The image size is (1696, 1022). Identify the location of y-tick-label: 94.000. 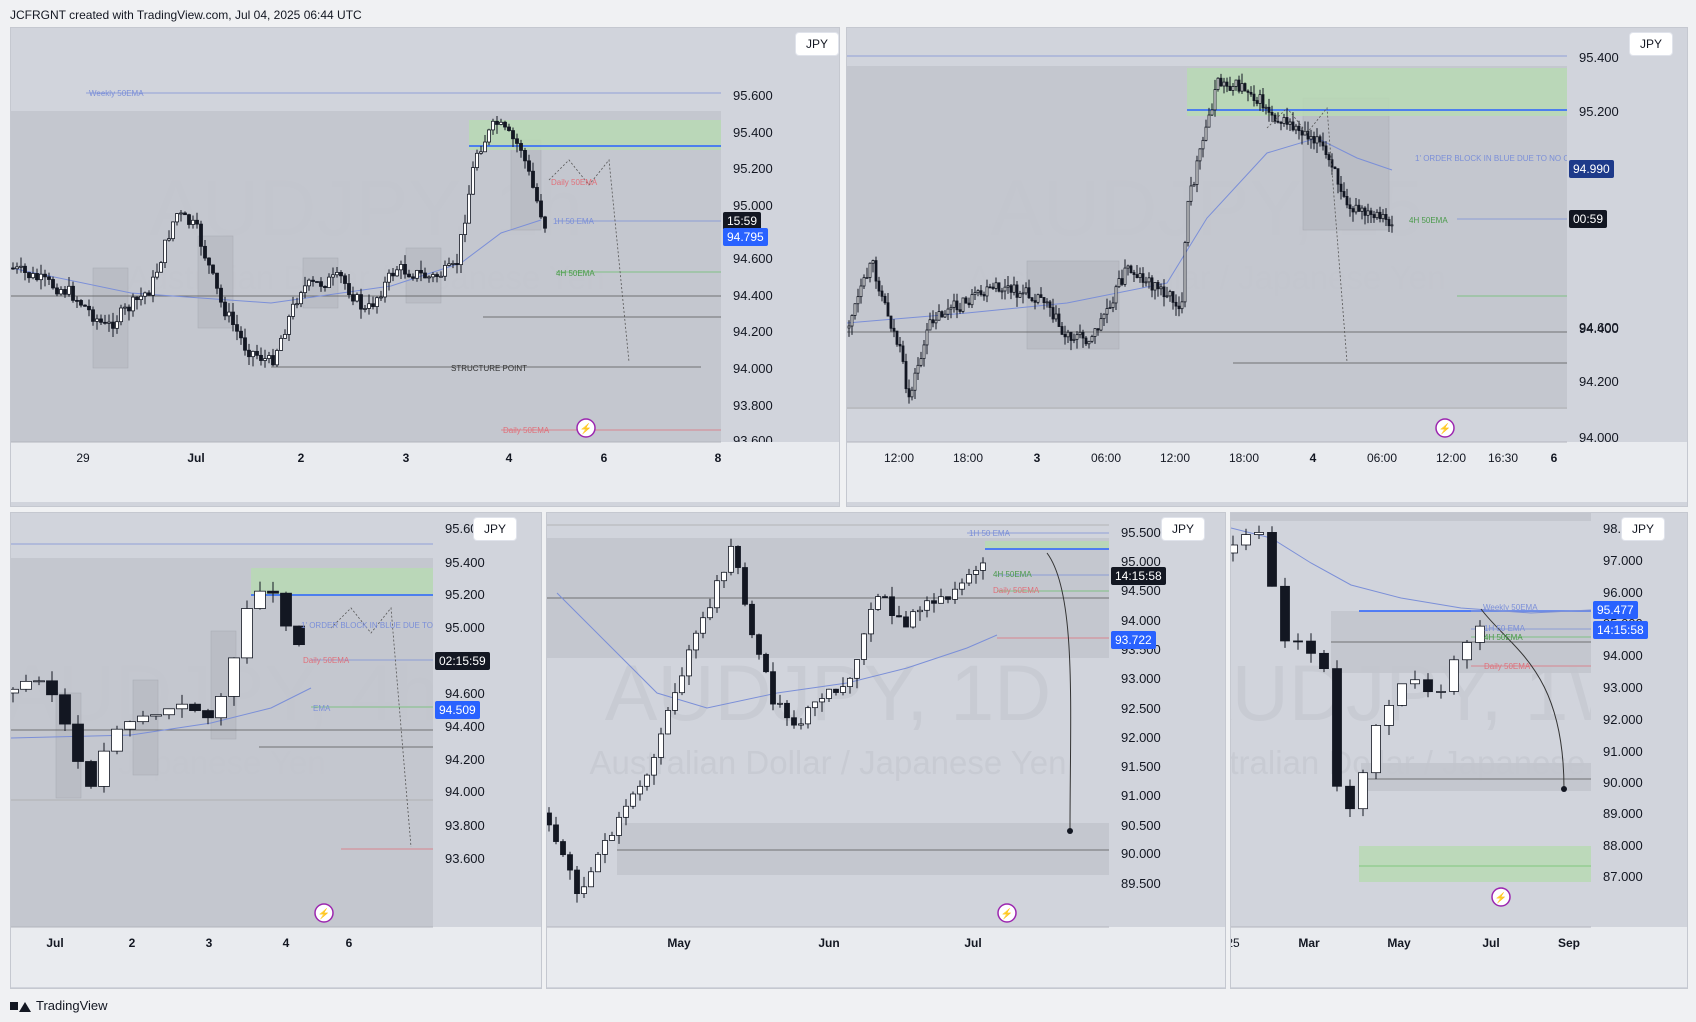
(465, 791).